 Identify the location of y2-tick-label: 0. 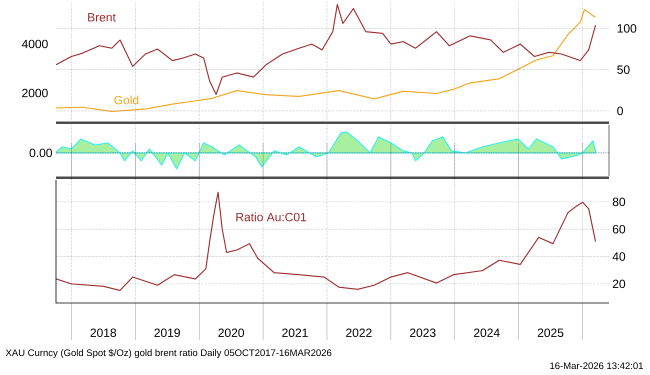
(620, 111).